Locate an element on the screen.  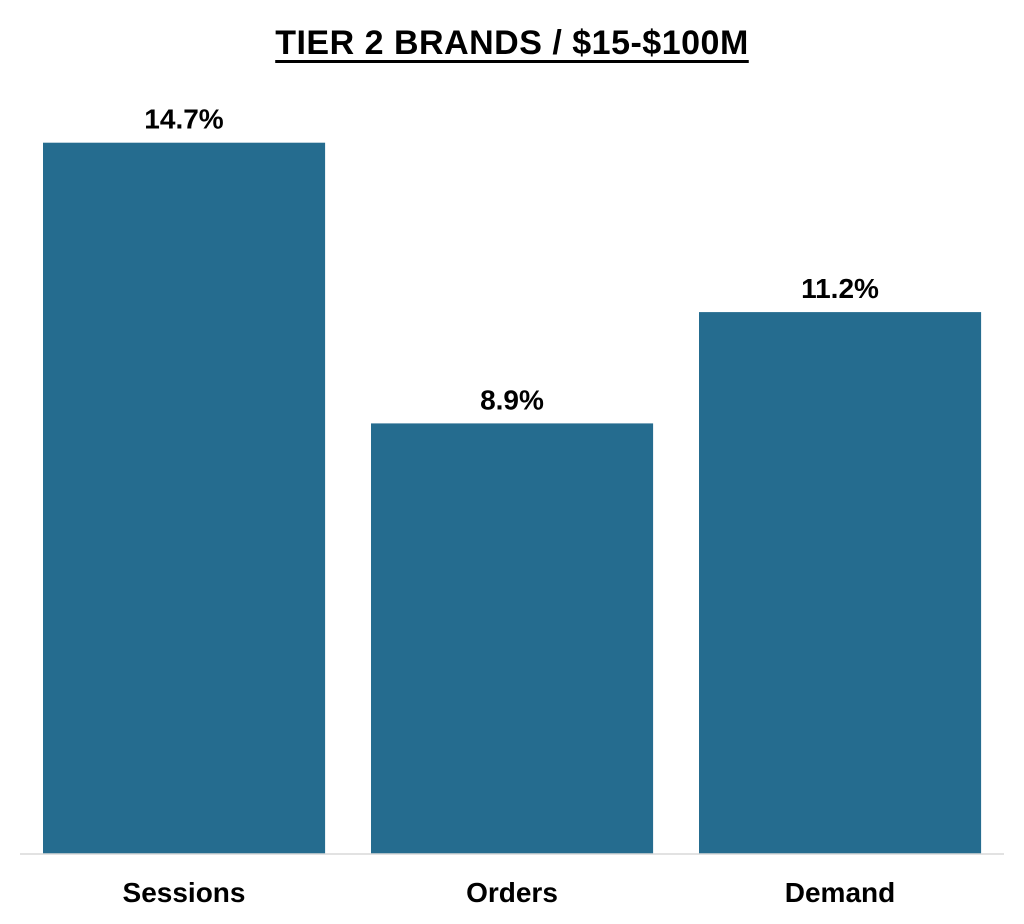
bar-orders is located at coordinates (512, 638).